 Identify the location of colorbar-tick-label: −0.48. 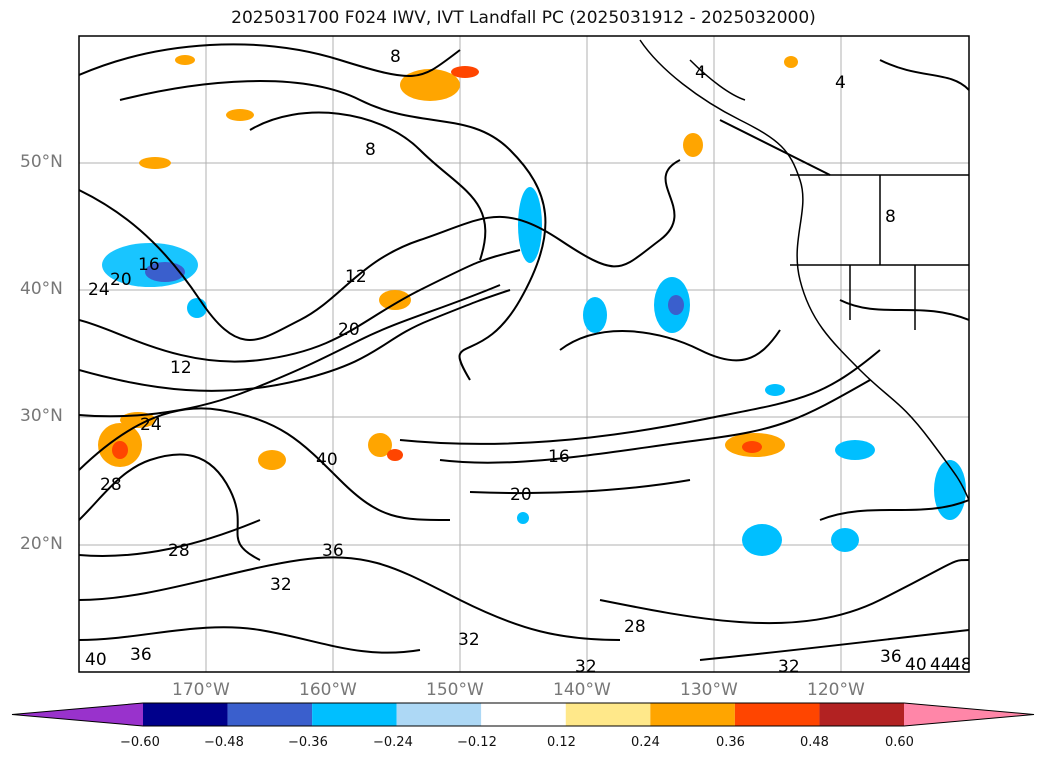
(224, 742).